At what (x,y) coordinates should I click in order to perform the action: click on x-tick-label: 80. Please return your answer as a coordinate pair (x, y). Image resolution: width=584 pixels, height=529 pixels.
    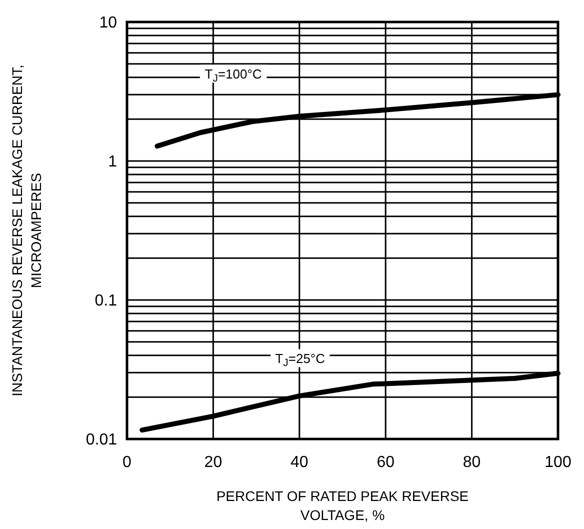
    Looking at the image, I should click on (471, 462).